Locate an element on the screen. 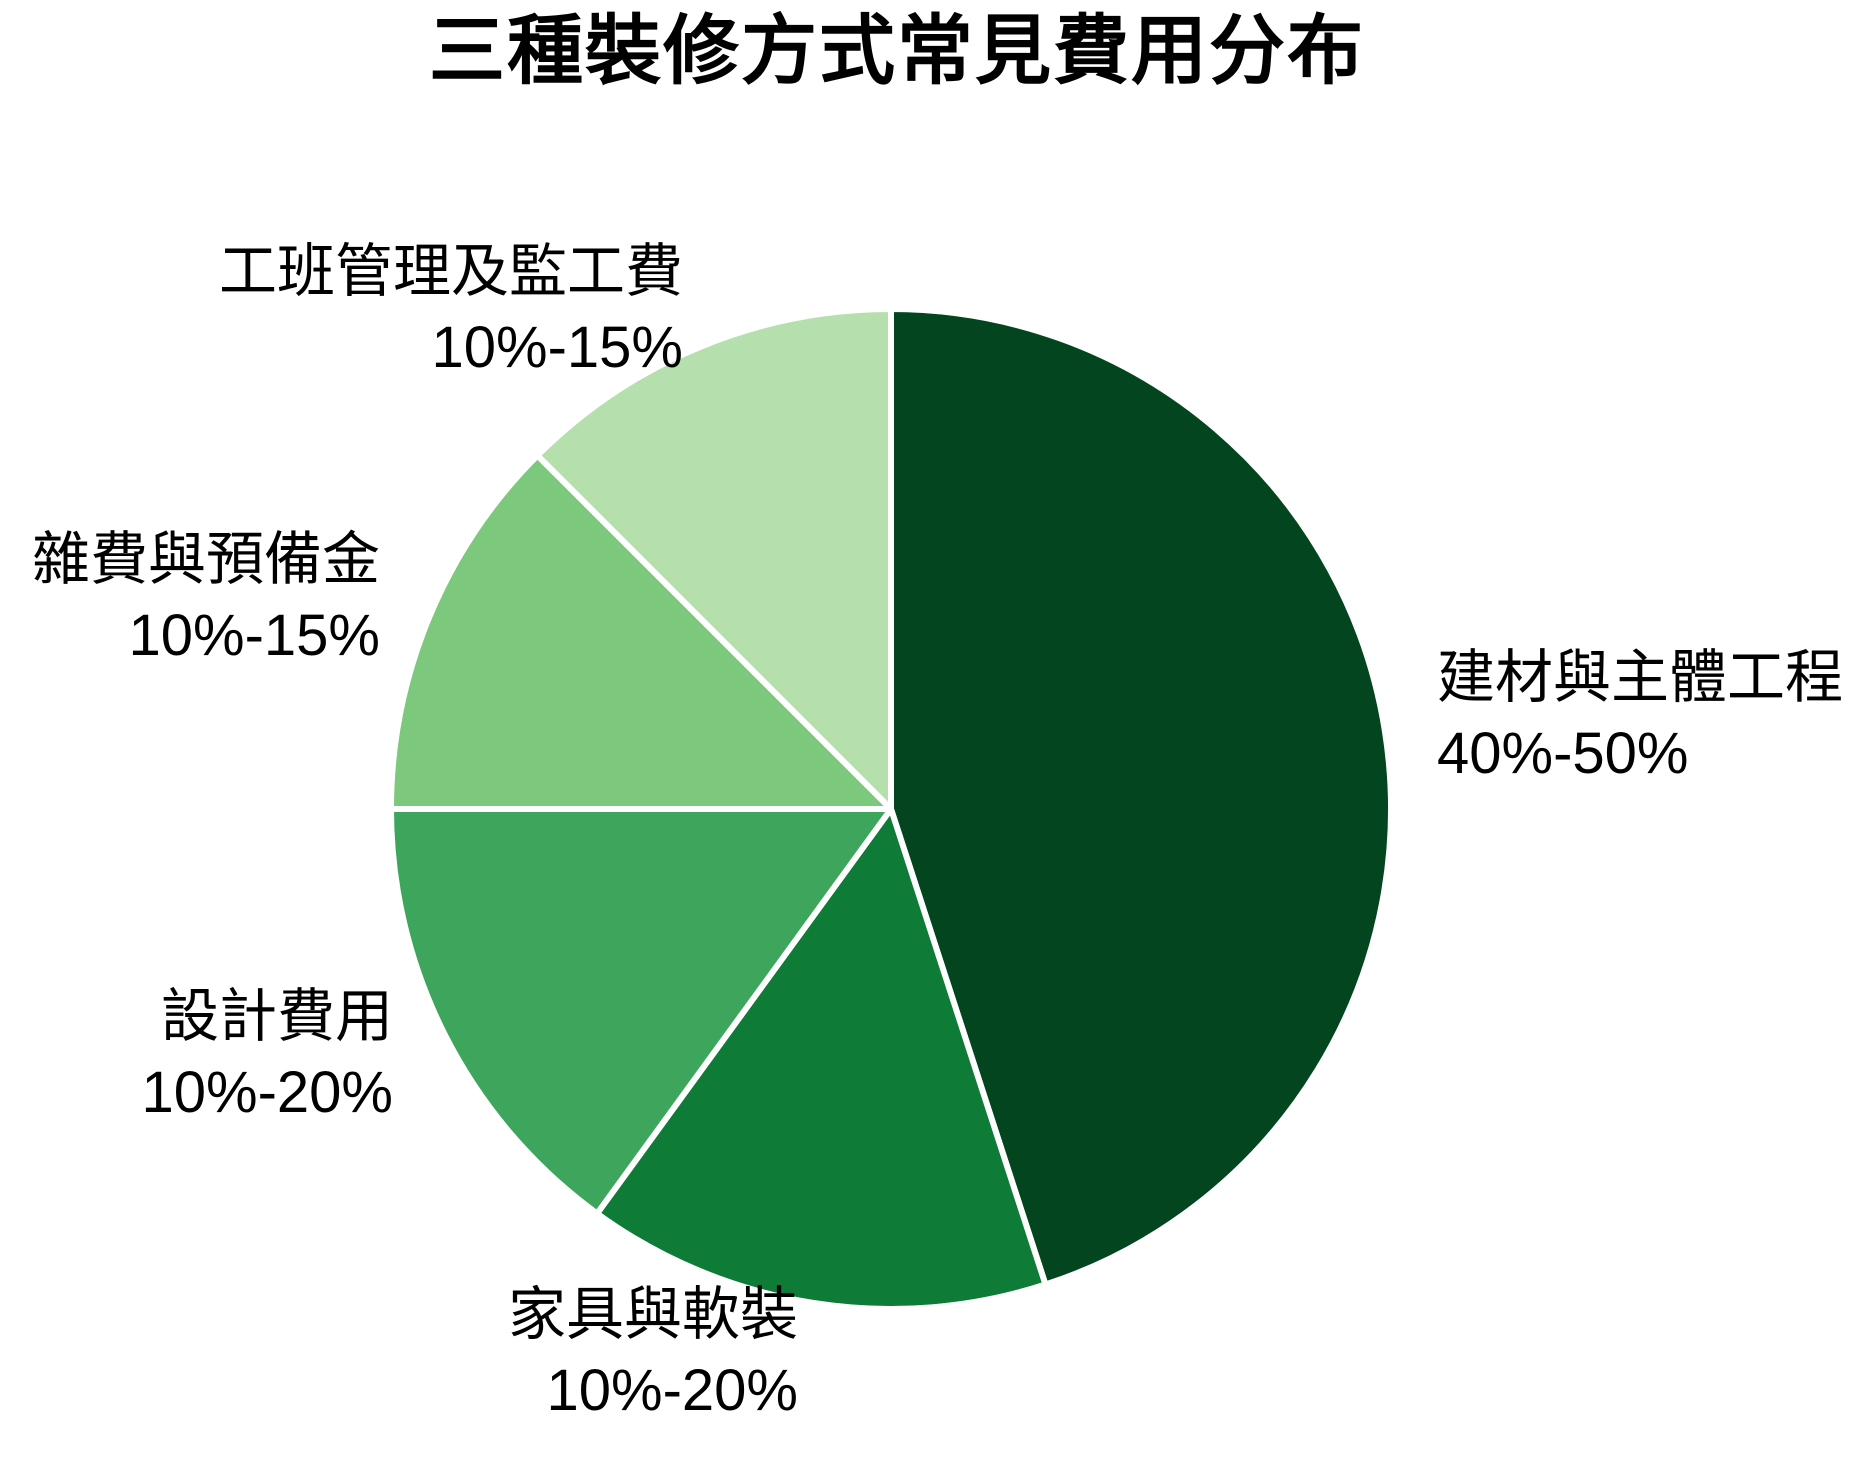 The image size is (1876, 1468). slice-label-materials: 建材與主體工程 40%-50% is located at coordinates (1640, 716).